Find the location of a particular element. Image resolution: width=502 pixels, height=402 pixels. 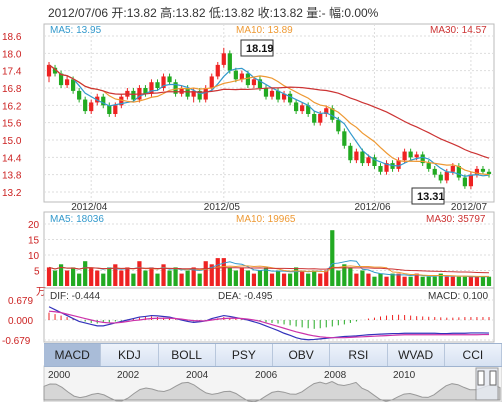

navigator-left-handle is located at coordinates (481, 378).